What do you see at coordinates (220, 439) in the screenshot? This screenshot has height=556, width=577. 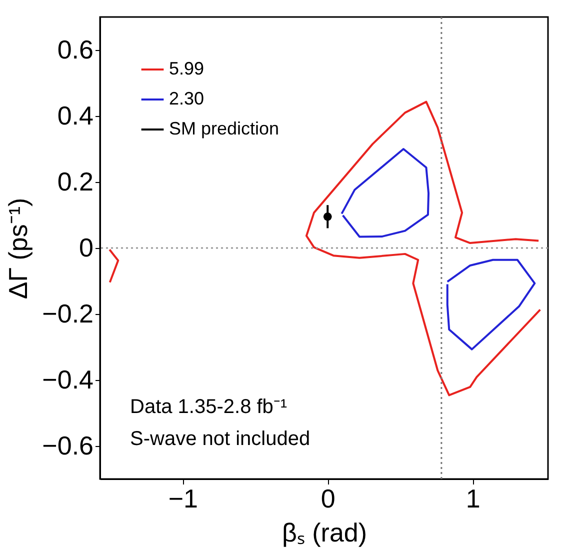 I see `annotation: S-wave not included` at bounding box center [220, 439].